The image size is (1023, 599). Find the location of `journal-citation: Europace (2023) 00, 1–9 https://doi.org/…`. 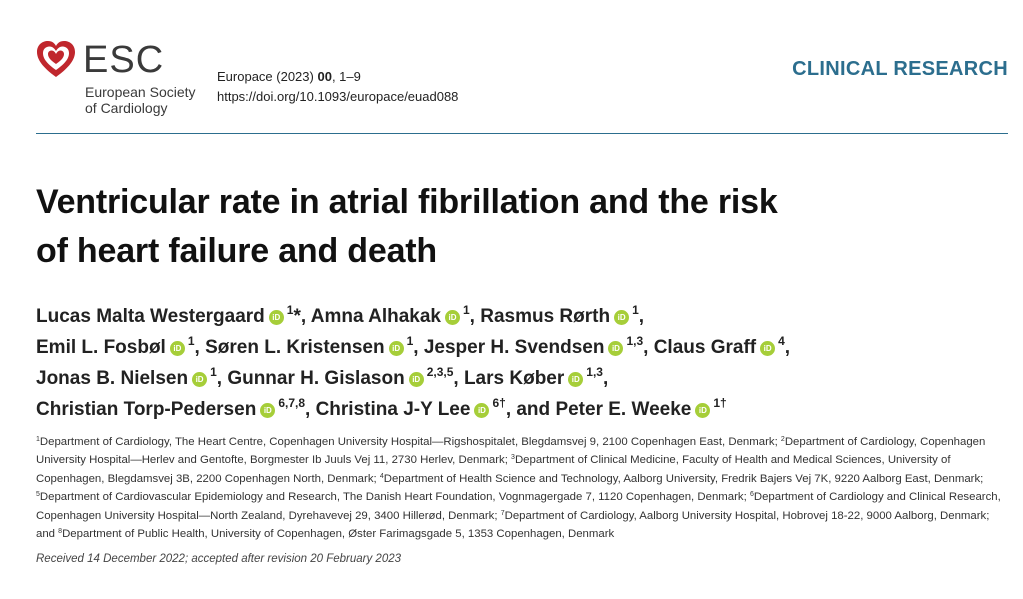

journal-citation: Europace (2023) 00, 1–9 https://doi.org/… is located at coordinates (337, 87).